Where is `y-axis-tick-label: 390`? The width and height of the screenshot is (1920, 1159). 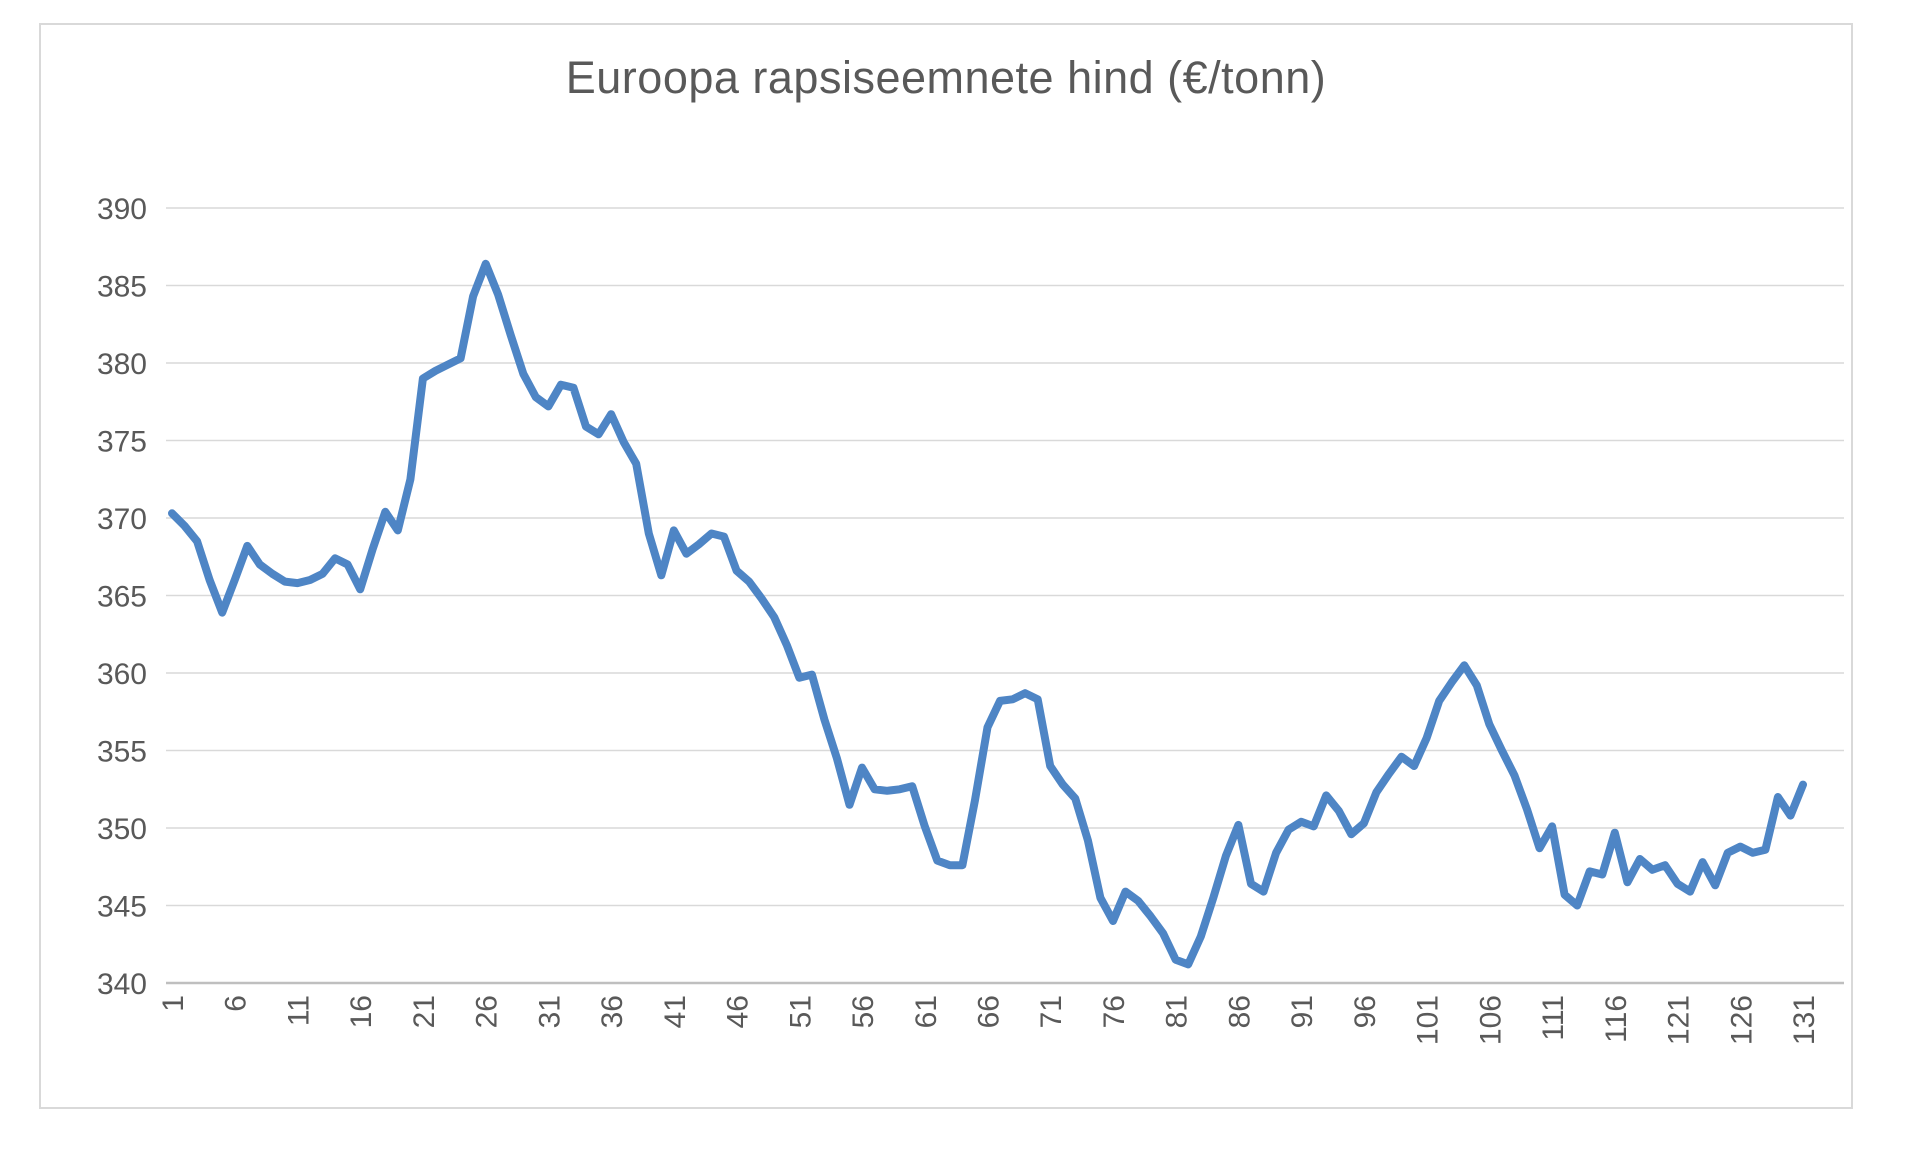 y-axis-tick-label: 390 is located at coordinates (122, 209).